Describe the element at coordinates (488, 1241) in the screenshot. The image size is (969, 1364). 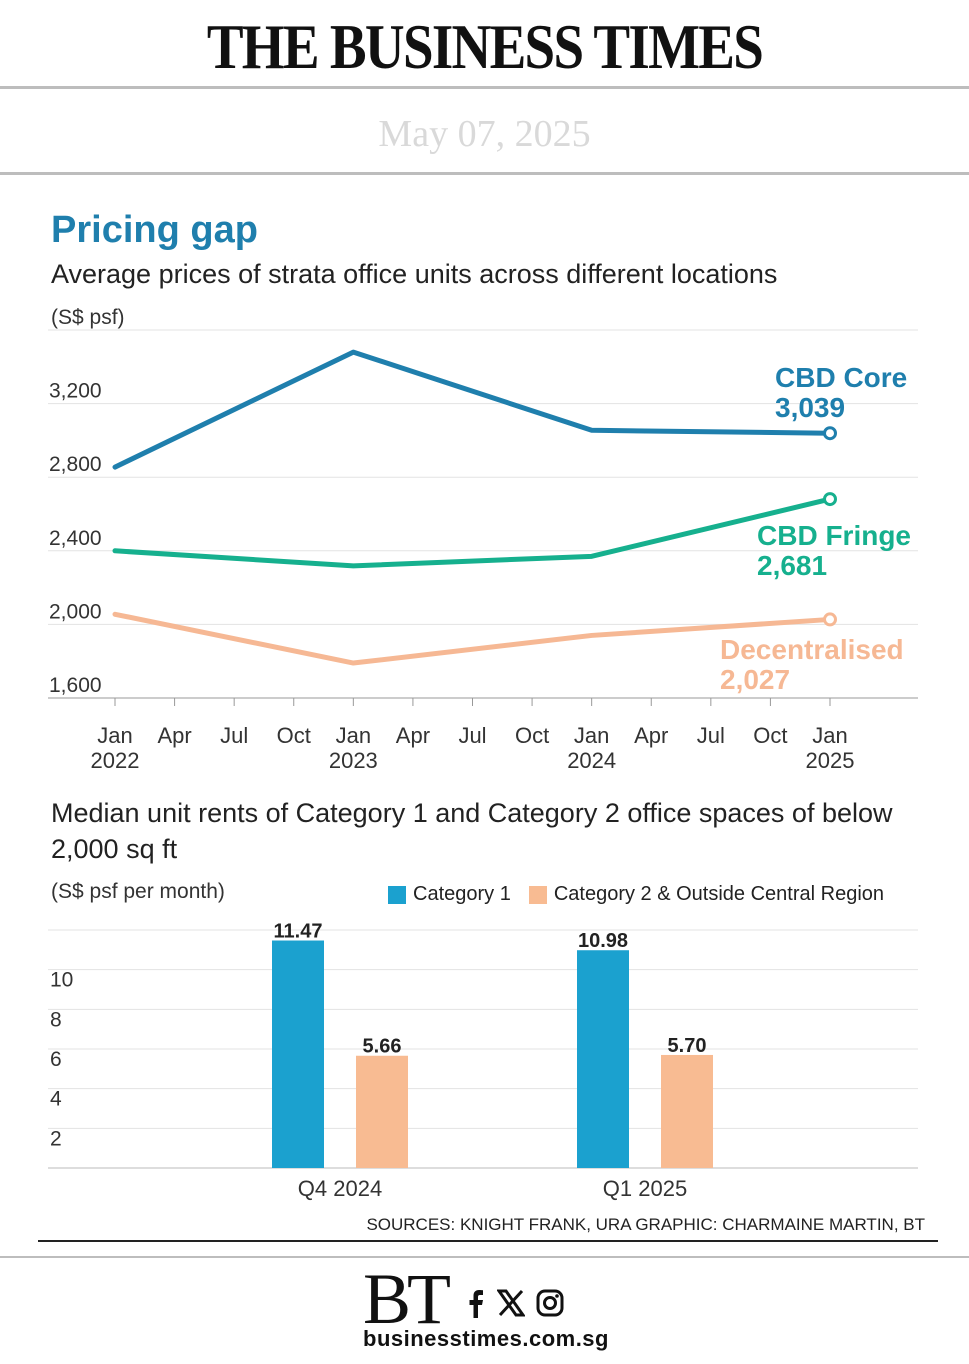
I see `credits-divider` at that location.